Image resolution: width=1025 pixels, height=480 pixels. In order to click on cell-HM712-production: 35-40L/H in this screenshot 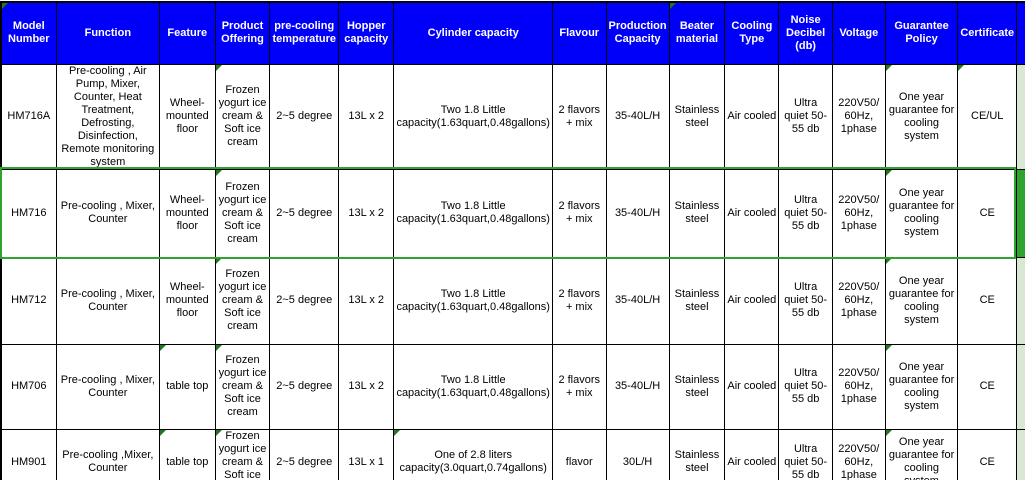, I will do `click(637, 300)`.